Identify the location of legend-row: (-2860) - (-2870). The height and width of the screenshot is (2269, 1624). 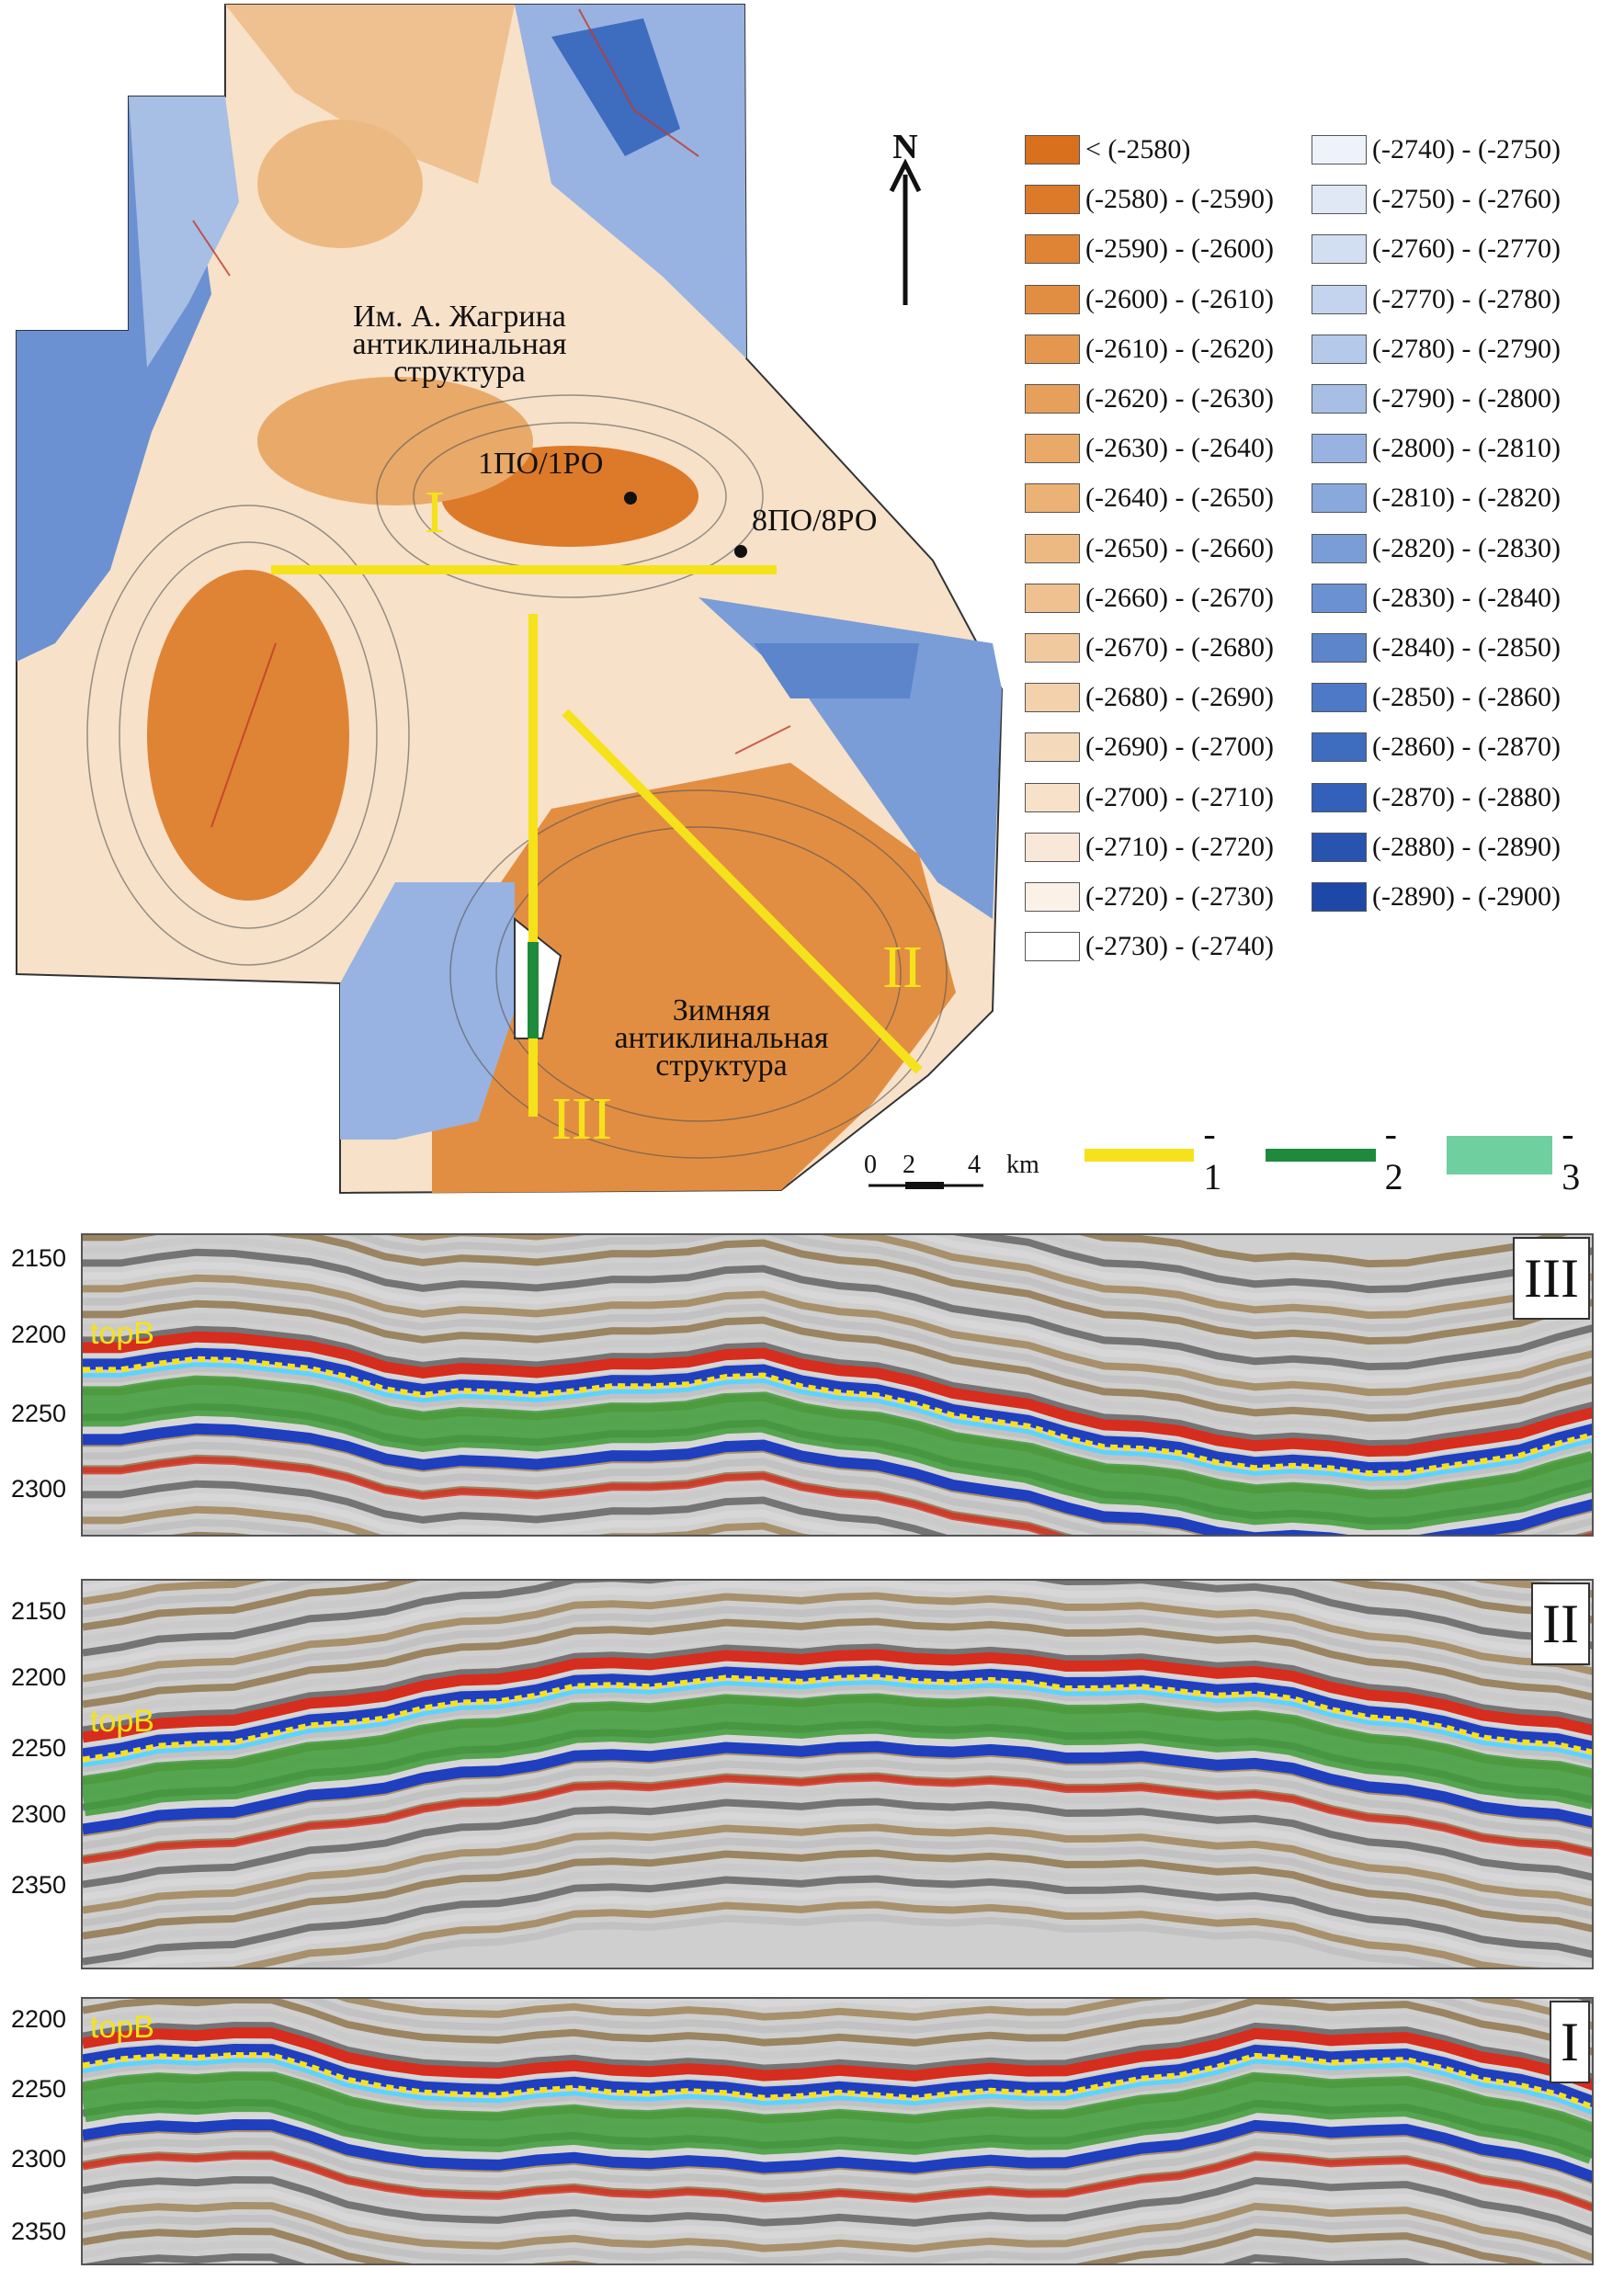
(1437, 747).